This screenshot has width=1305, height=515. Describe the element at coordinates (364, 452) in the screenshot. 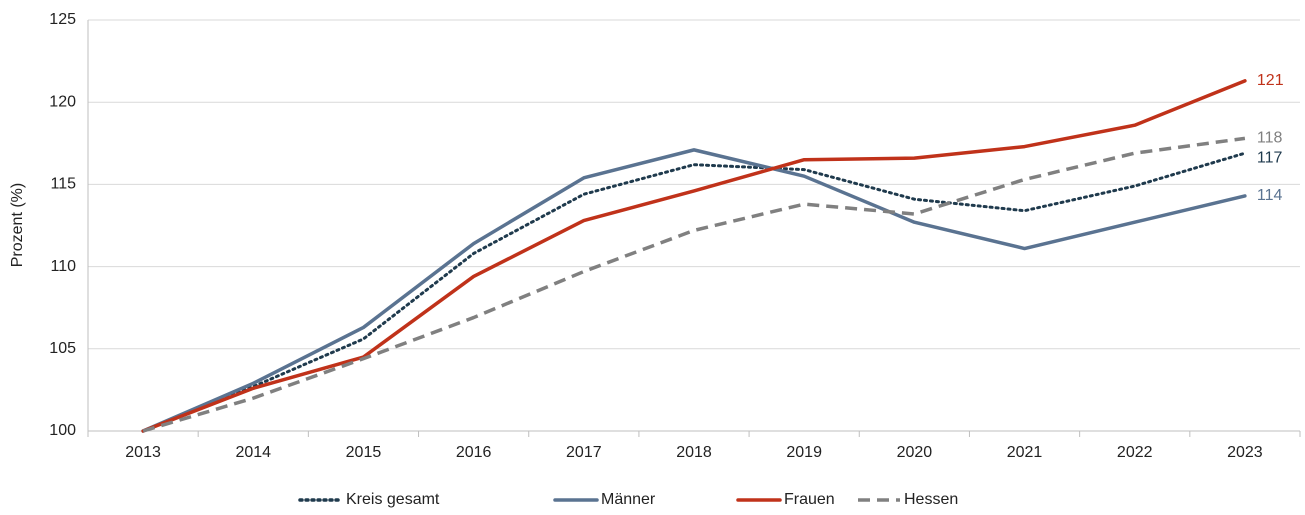

I see `x-tick-label: 2015` at that location.